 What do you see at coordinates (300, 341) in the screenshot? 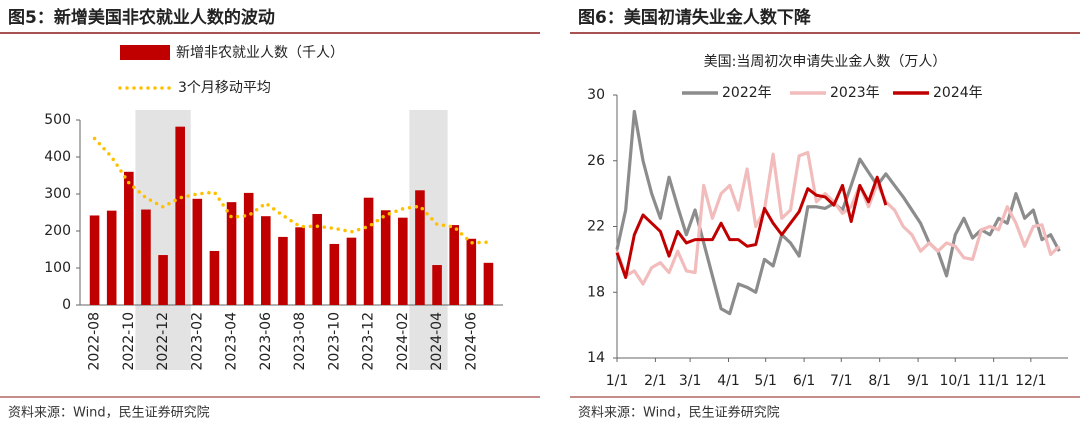
I see `x-tick-label: 2023-08` at bounding box center [300, 341].